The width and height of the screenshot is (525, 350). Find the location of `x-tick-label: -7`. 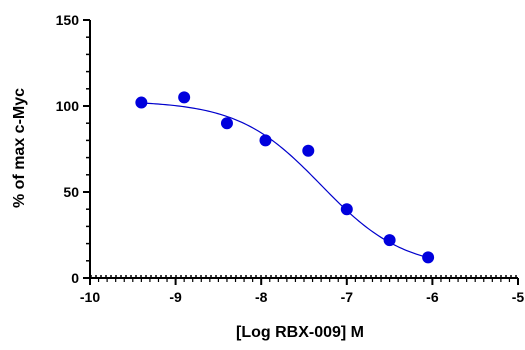

x-tick-label: -7 is located at coordinates (347, 297).